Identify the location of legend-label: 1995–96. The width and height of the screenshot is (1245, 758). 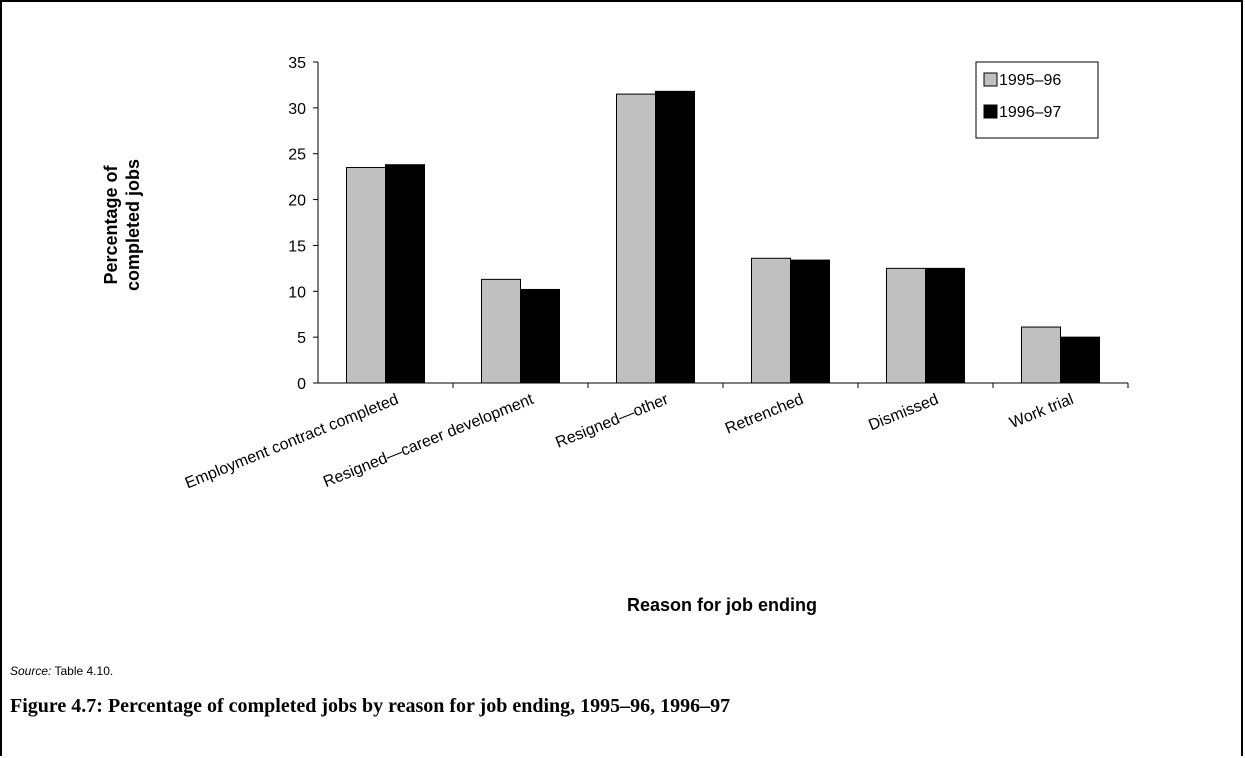
(1030, 80).